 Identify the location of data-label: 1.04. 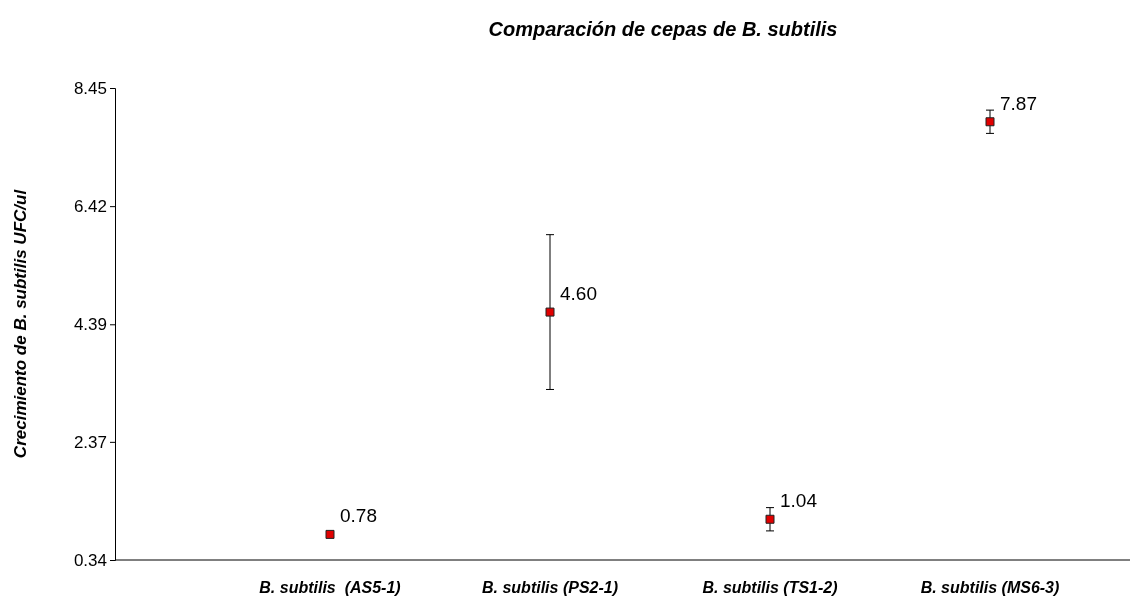
(799, 501).